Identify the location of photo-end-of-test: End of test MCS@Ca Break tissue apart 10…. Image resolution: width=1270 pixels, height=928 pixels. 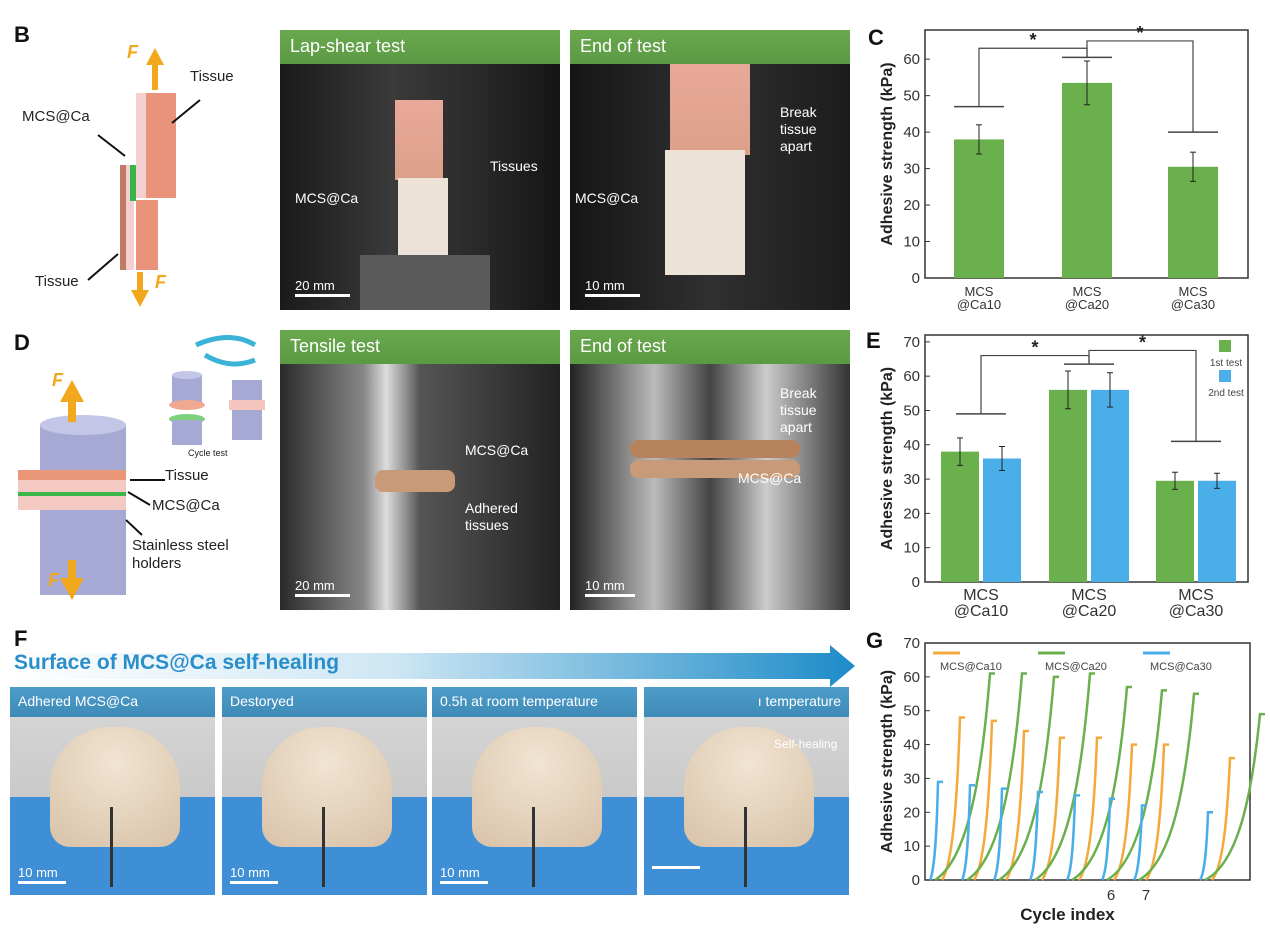
(710, 170).